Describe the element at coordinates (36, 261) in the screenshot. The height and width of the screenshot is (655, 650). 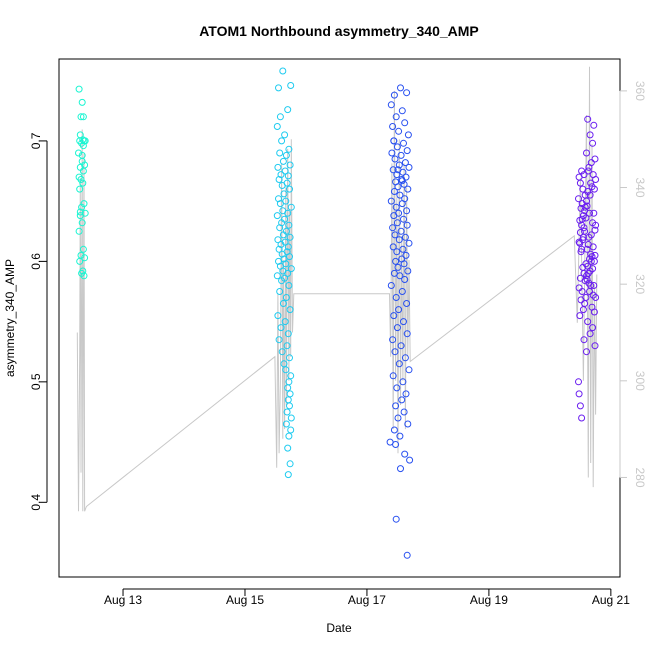
I see `y-tick-label: 0.6` at that location.